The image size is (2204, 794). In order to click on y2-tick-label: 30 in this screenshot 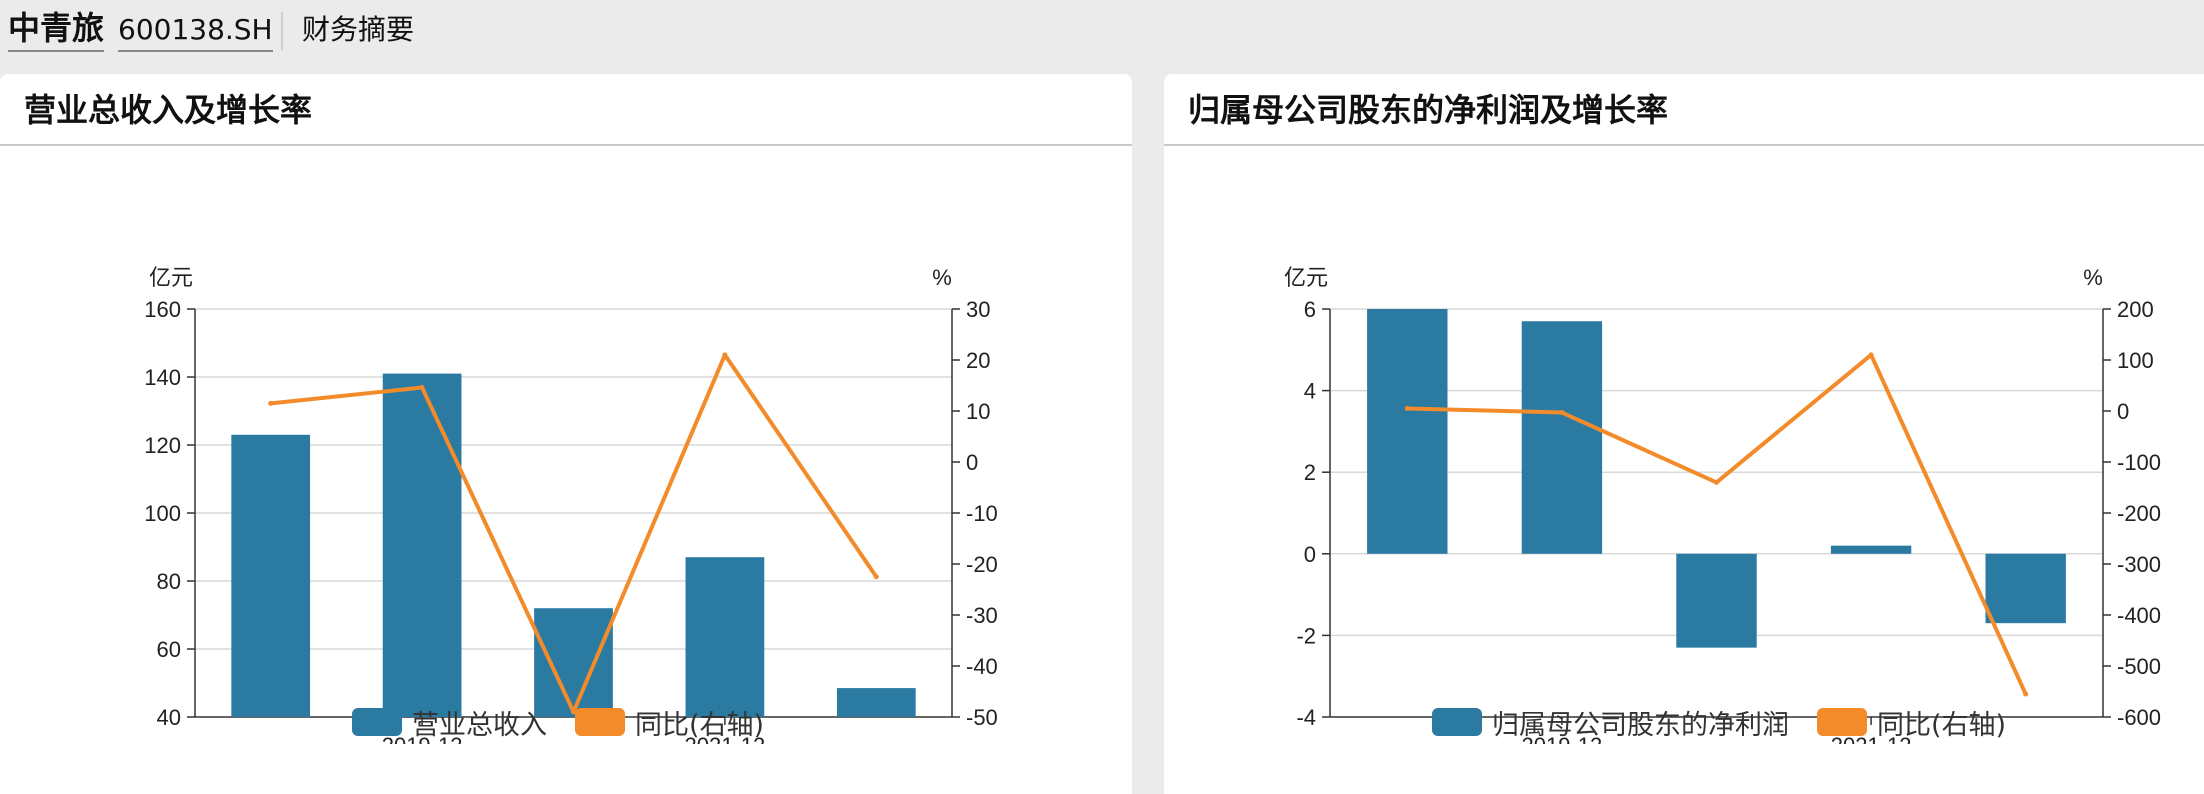, I will do `click(978, 309)`.